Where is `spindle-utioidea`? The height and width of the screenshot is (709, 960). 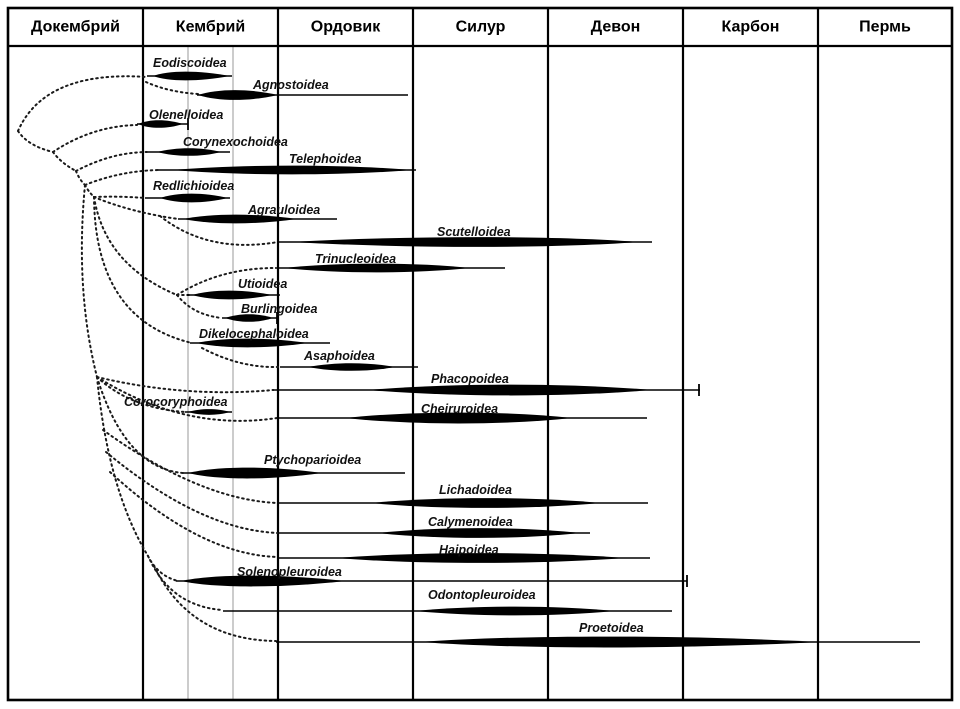
spindle-utioidea is located at coordinates (232, 295).